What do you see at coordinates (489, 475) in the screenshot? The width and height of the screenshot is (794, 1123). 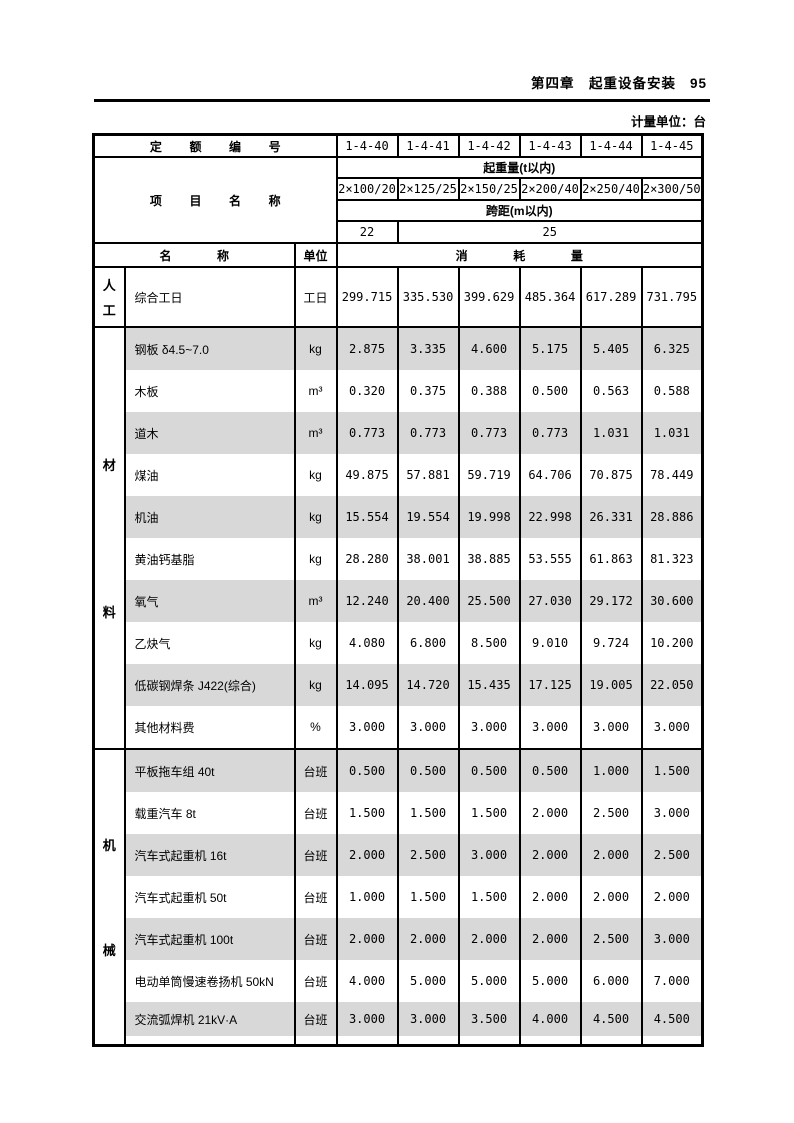 I see `consumption-value: 59.719` at bounding box center [489, 475].